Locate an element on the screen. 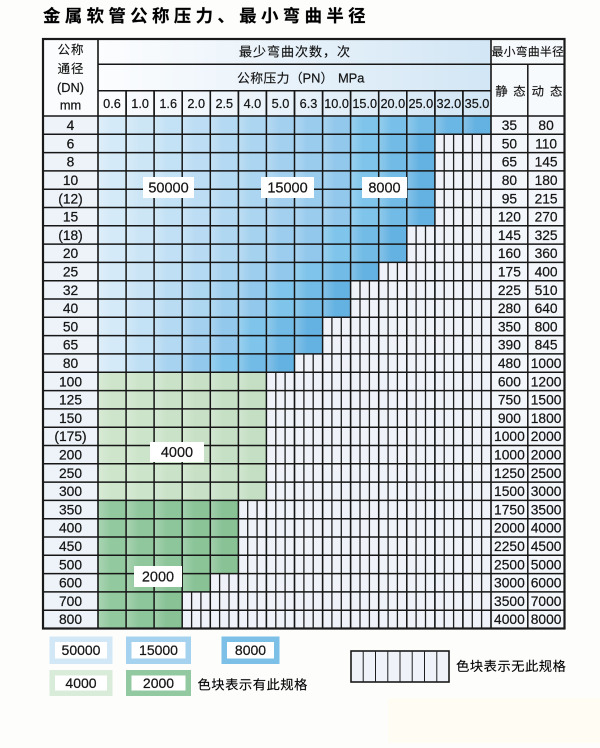 The width and height of the screenshot is (600, 748). svg-text: 6 is located at coordinates (71, 143).